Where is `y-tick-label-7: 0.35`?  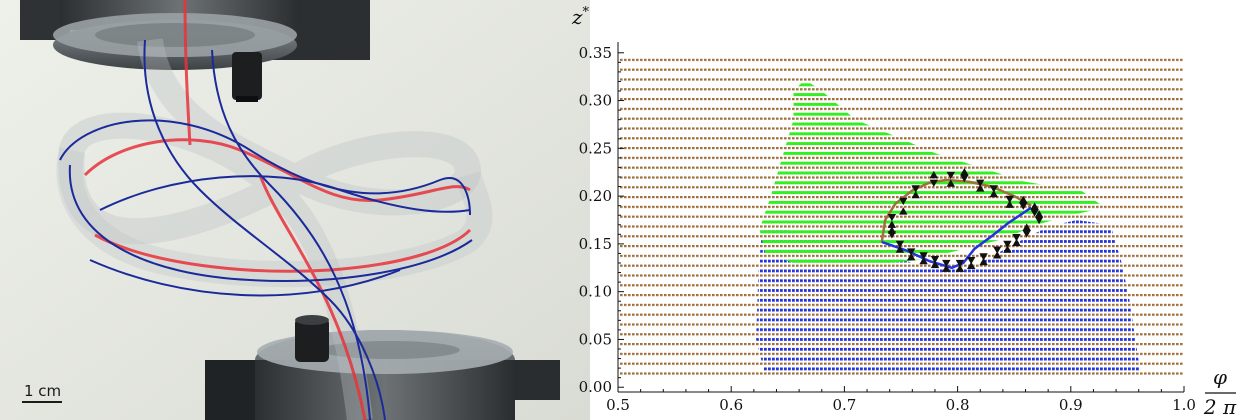 y-tick-label-7: 0.35 is located at coordinates (595, 53).